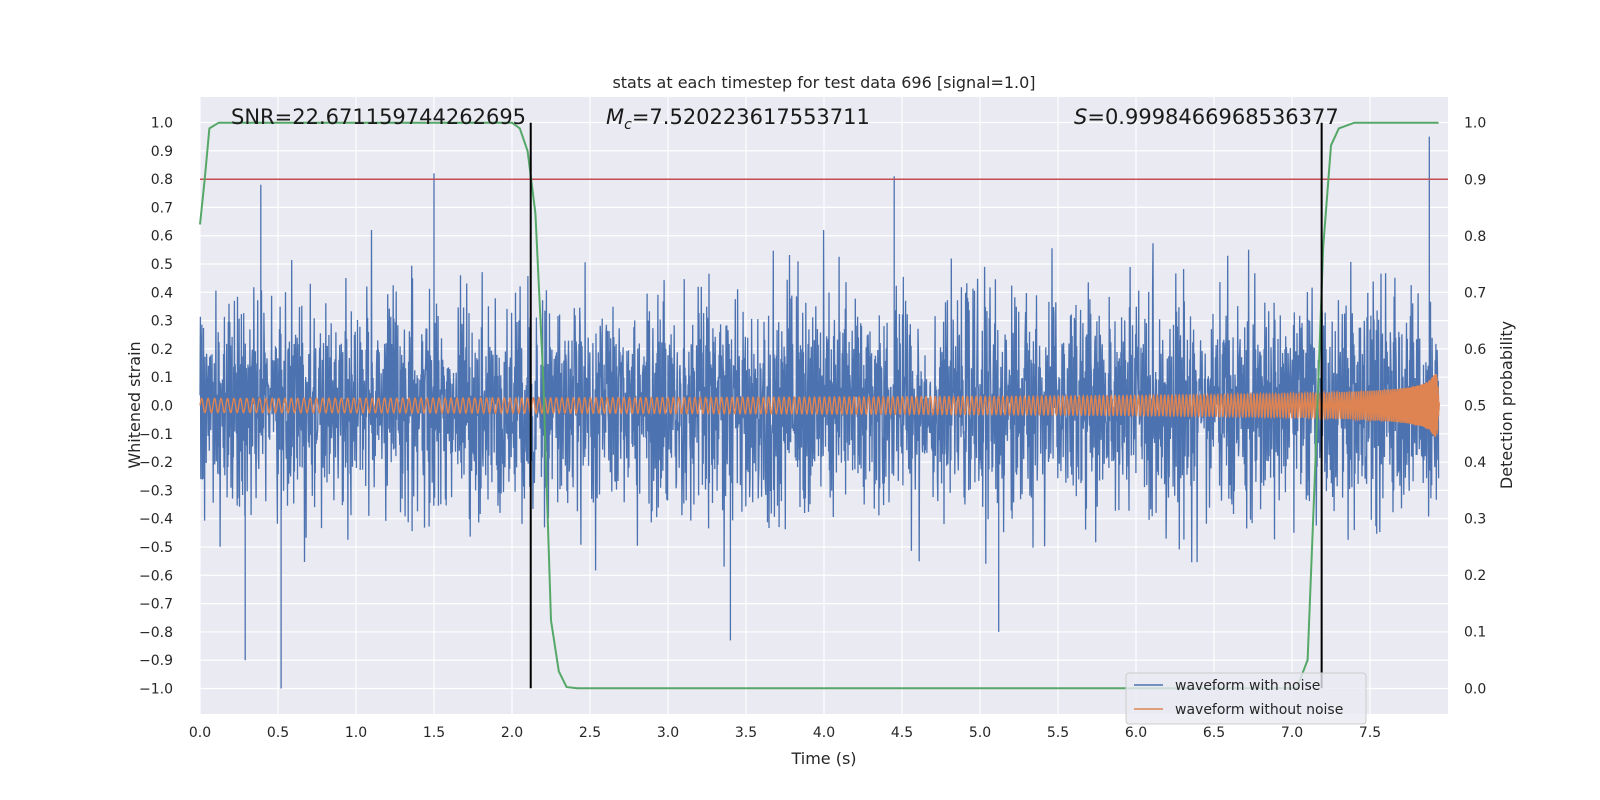  I want to click on mc-subscript: c, so click(628, 125).